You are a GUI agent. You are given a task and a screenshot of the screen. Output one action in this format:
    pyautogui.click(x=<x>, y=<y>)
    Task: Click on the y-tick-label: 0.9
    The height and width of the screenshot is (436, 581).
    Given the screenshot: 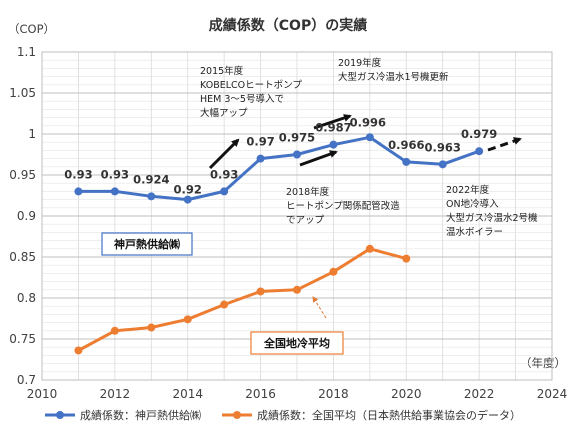 What is the action you would take?
    pyautogui.click(x=26, y=216)
    